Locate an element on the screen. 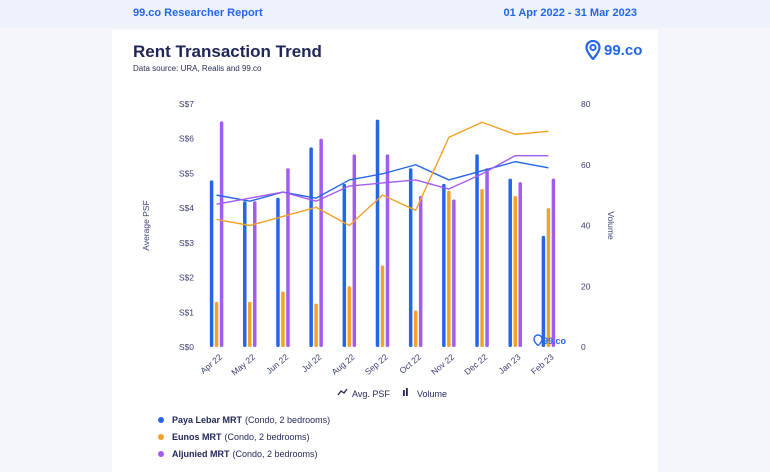 The width and height of the screenshot is (770, 472). y-tick-label: S$2 is located at coordinates (186, 278).